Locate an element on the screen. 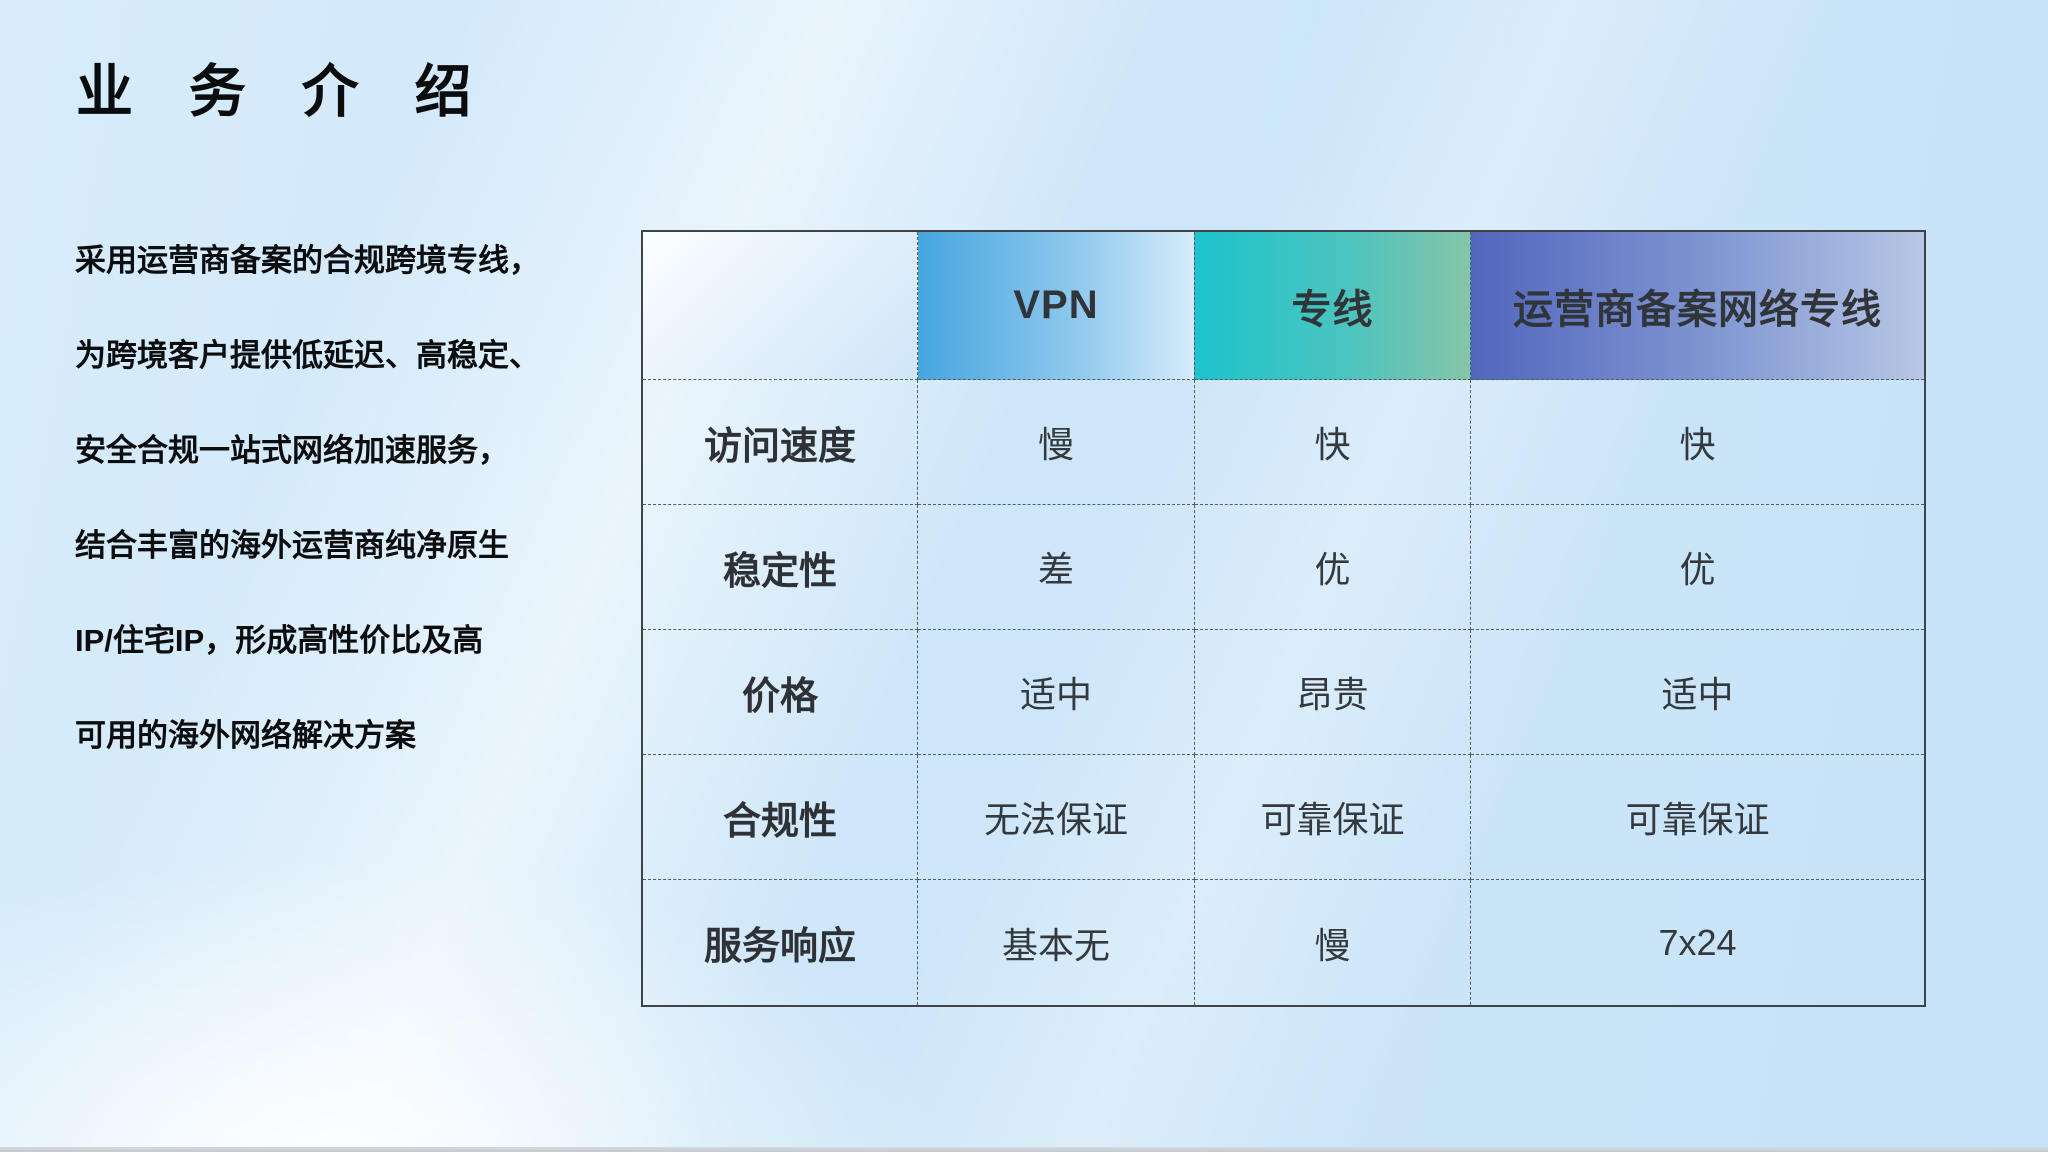  intro-line: 结合丰富的海外运营商纯净原生 is located at coordinates (292, 545).